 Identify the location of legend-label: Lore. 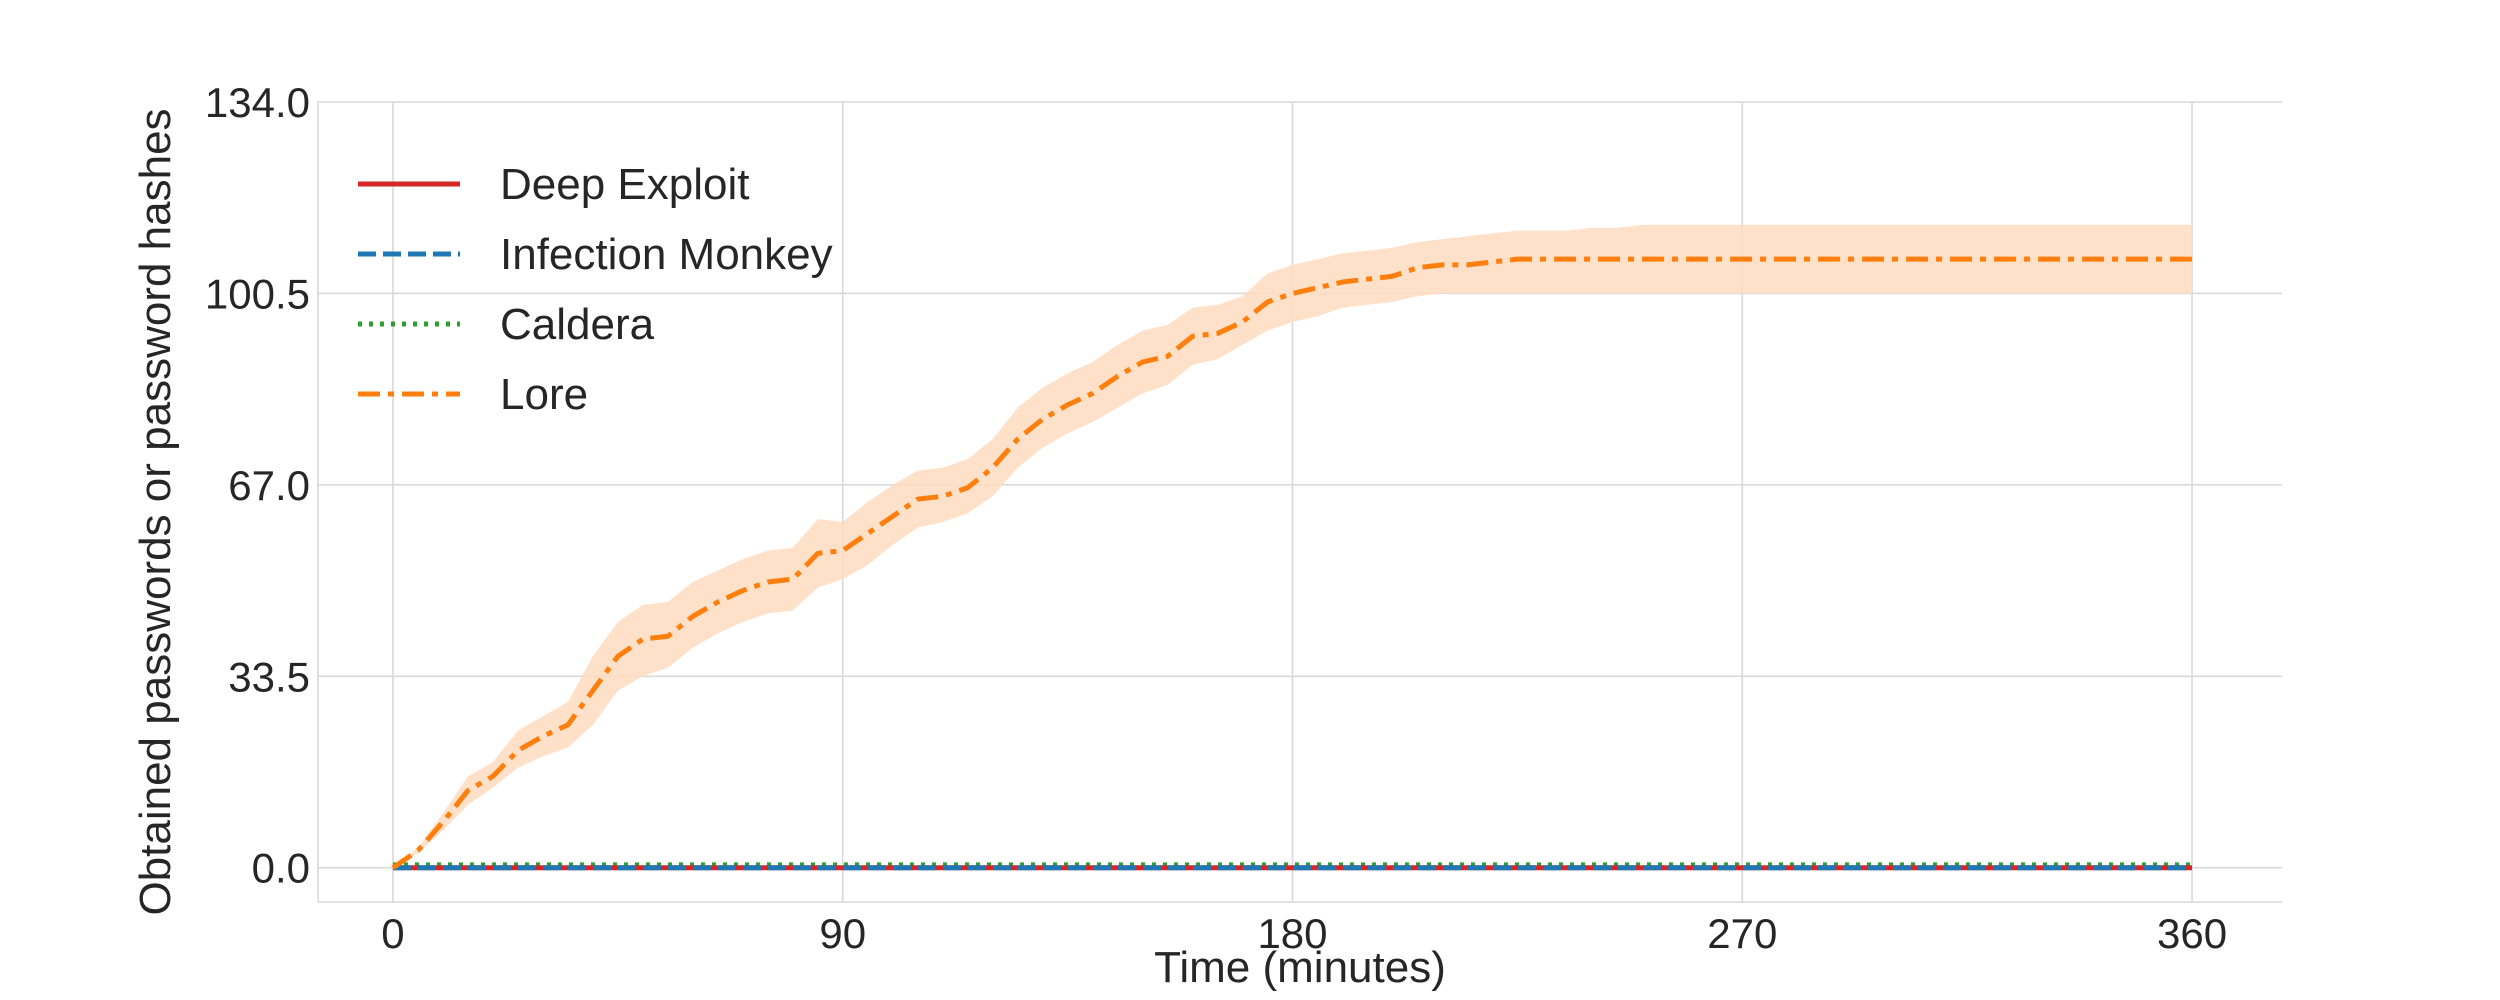
(544, 394).